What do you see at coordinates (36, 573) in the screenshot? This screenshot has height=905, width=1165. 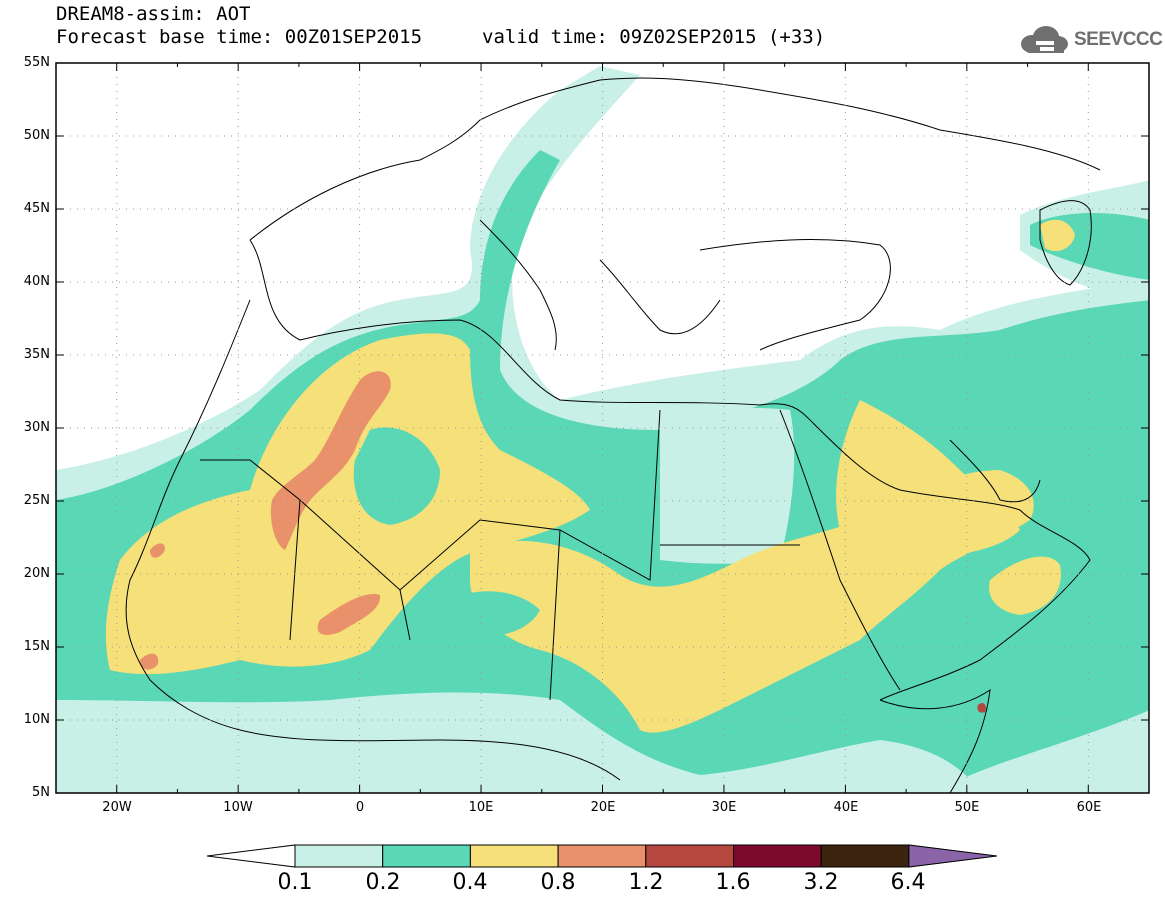 I see `lat-label: 20N` at bounding box center [36, 573].